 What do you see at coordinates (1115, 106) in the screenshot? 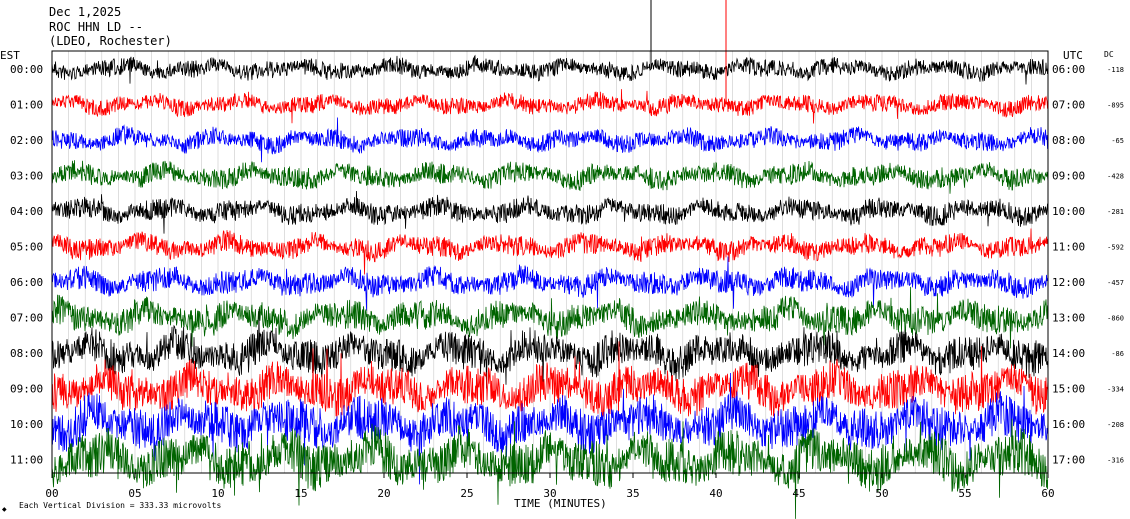
I see `dc-offset-label: -895` at bounding box center [1115, 106].